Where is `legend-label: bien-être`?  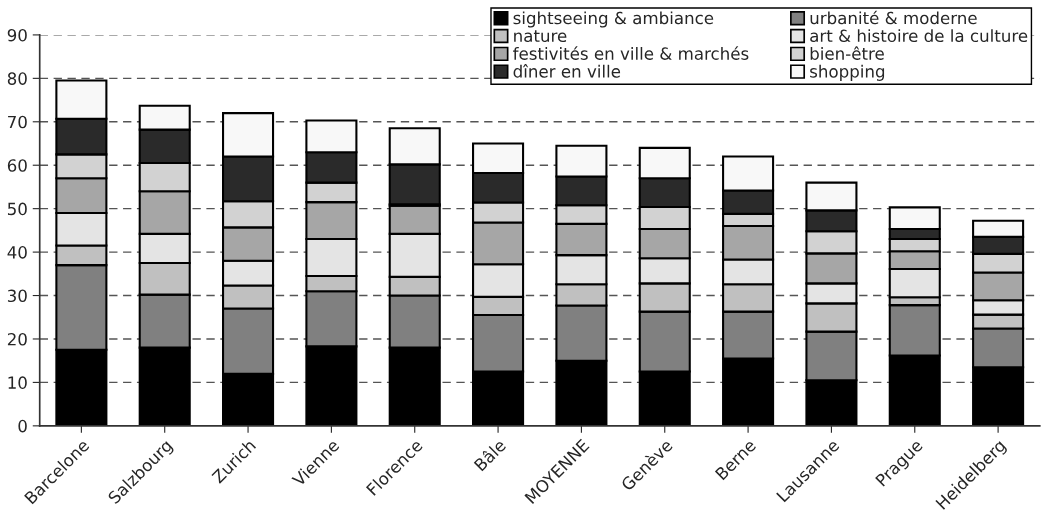
legend-label: bien-être is located at coordinates (847, 53).